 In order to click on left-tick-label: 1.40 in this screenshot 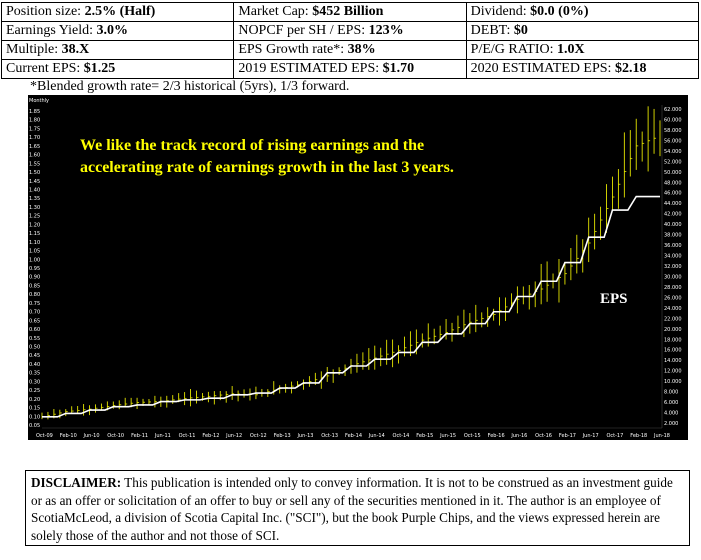, I will do `click(34, 191)`.